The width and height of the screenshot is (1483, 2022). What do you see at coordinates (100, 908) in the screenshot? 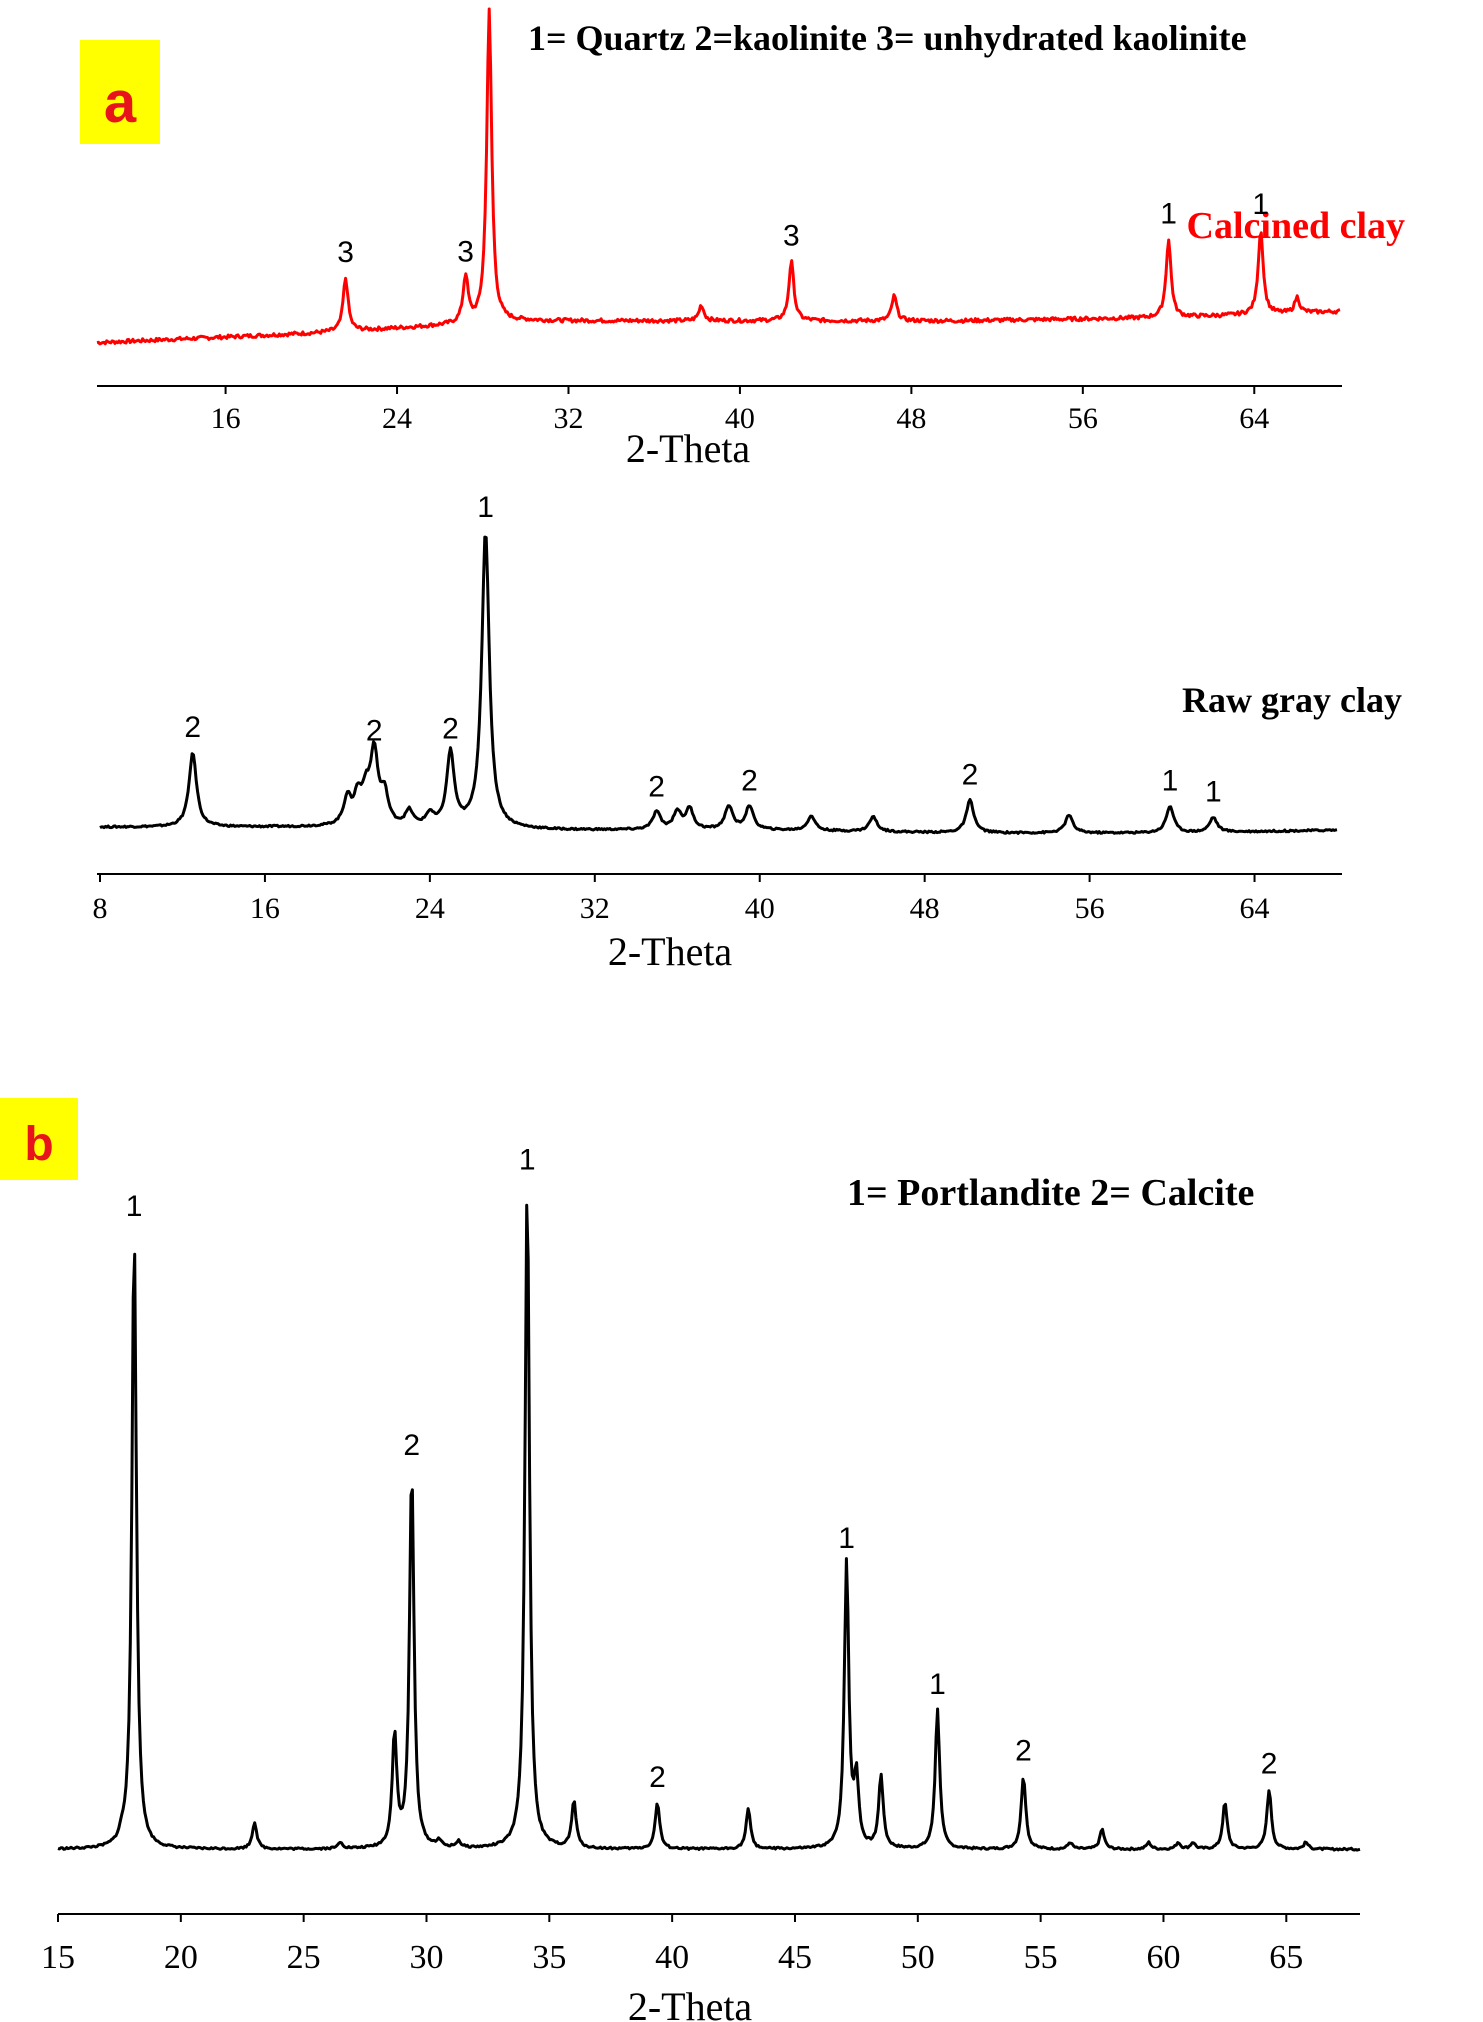
I see `x-tick-label: 8` at bounding box center [100, 908].